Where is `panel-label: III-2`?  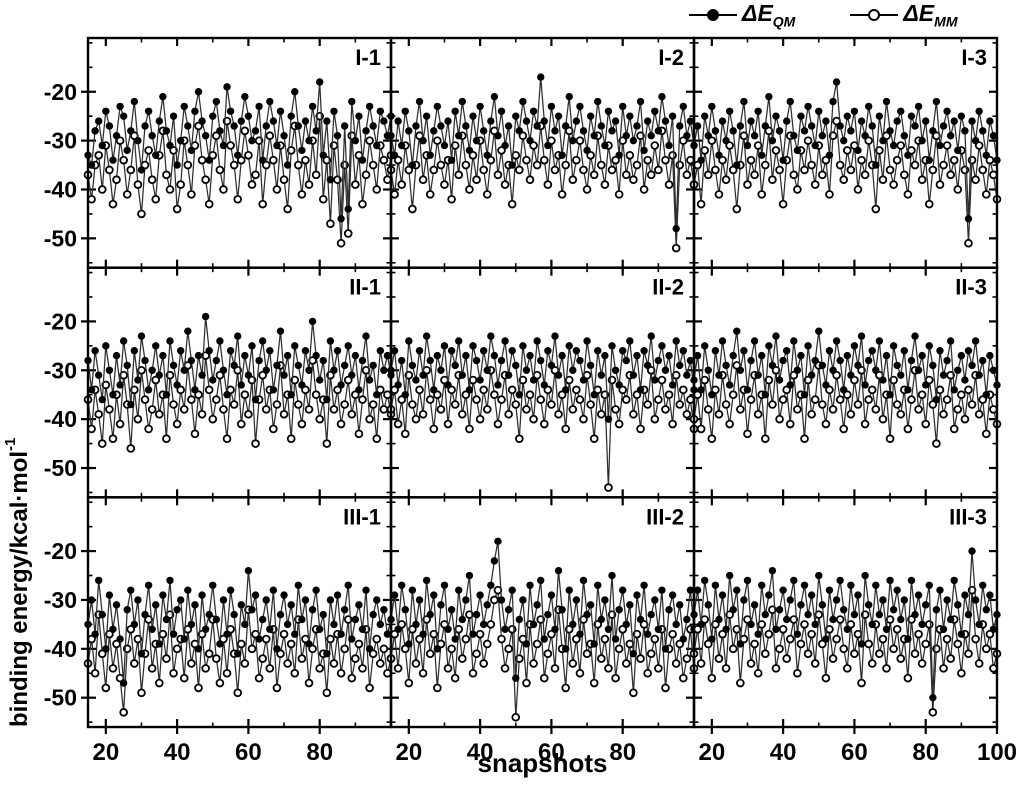
panel-label: III-2 is located at coordinates (665, 516).